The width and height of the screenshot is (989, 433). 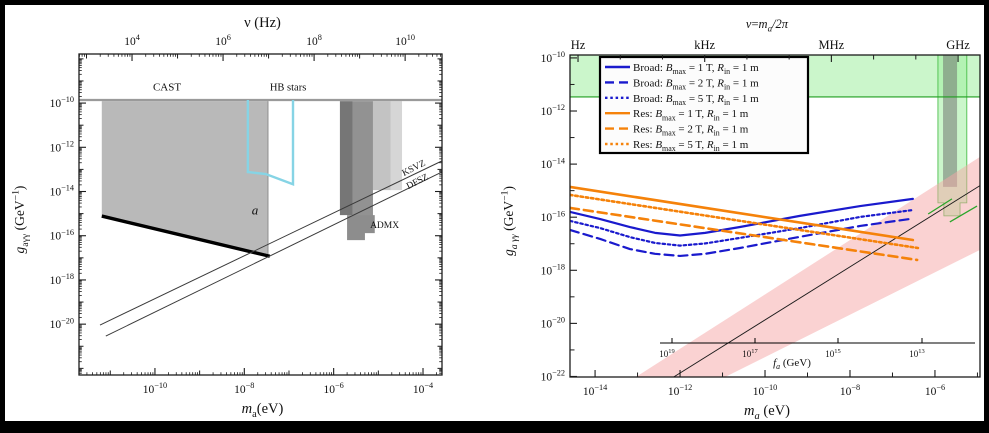 What do you see at coordinates (346, 158) in the screenshot?
I see `admx-band-dark` at bounding box center [346, 158].